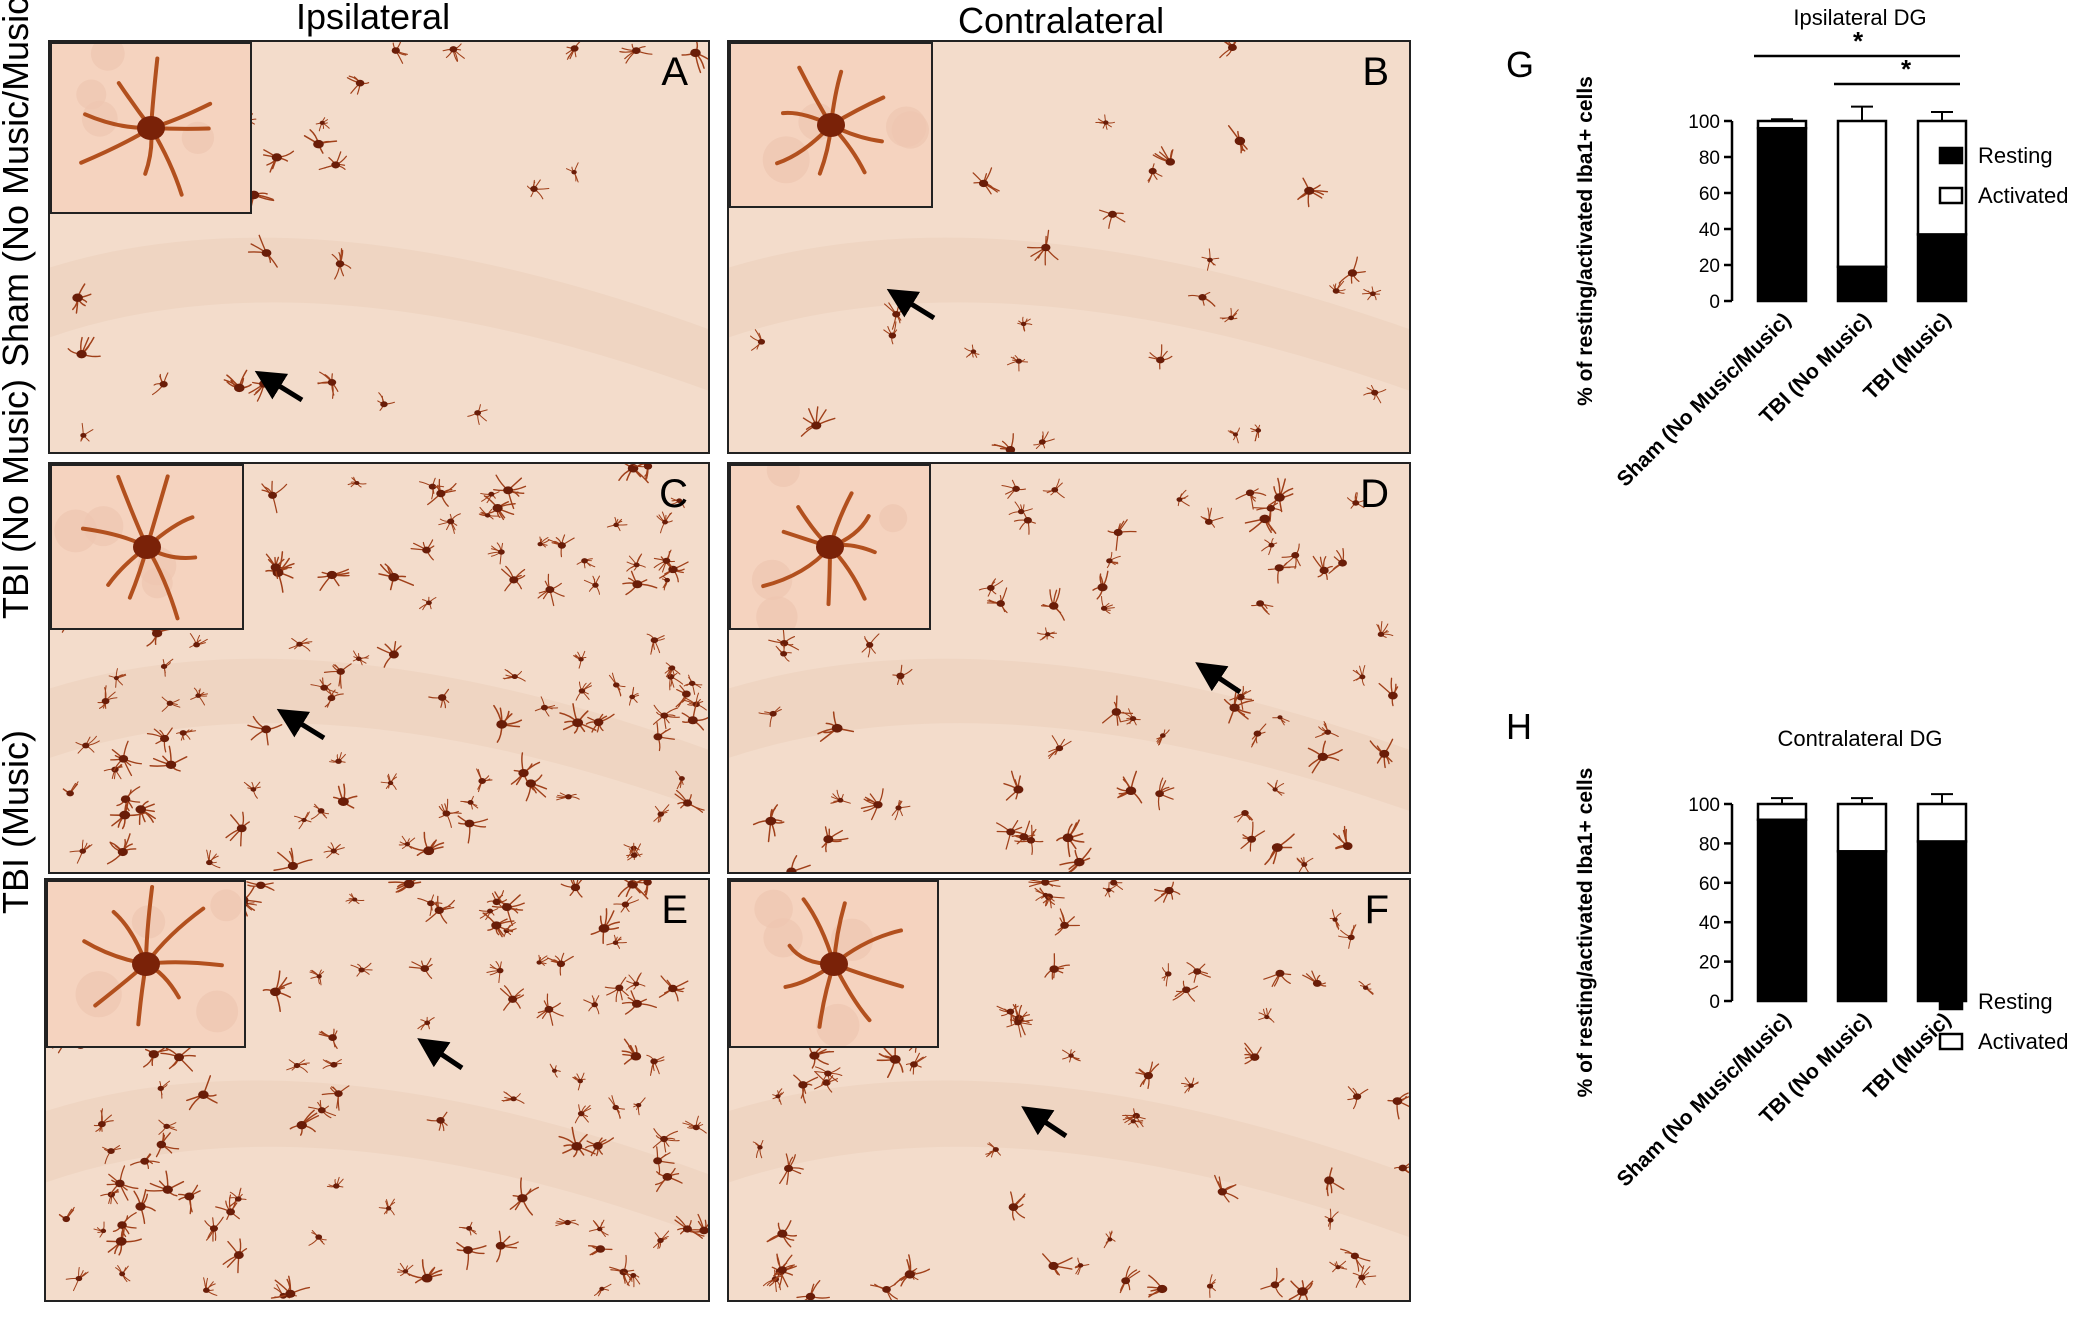  Describe the element at coordinates (373, 18) in the screenshot. I see `column-title-ipsilateral: Ipsilateral` at that location.